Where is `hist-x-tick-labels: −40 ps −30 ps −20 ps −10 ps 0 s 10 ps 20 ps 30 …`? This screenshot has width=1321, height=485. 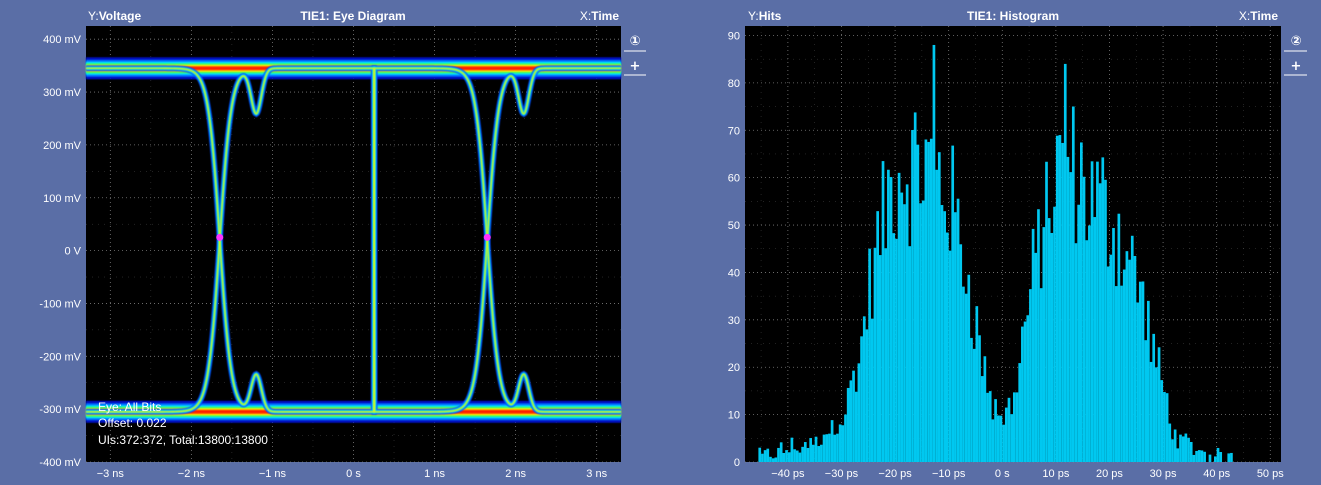 hist-x-tick-labels: −40 ps −30 ps −20 ps −10 ps 0 s 10 ps 20 ps 30 … is located at coordinates (1027, 474).